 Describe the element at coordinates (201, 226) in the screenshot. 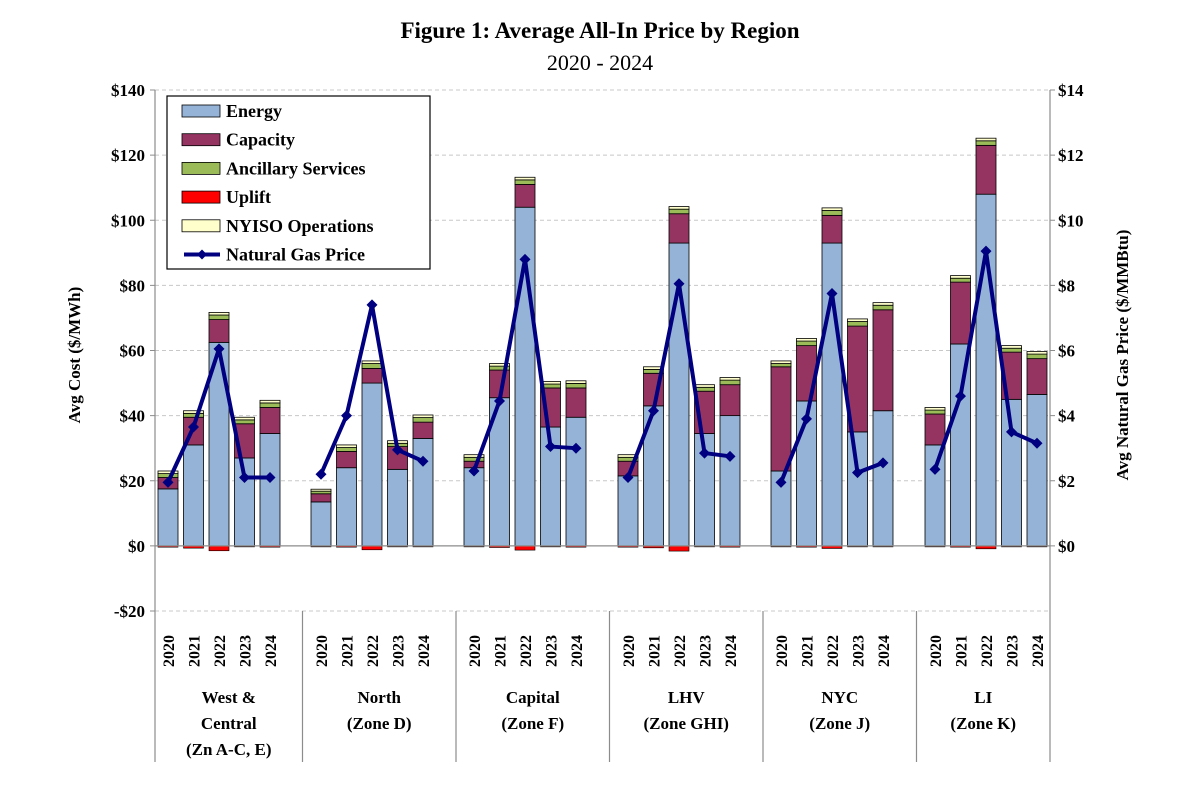

I see `legend-swatch-operations` at that location.